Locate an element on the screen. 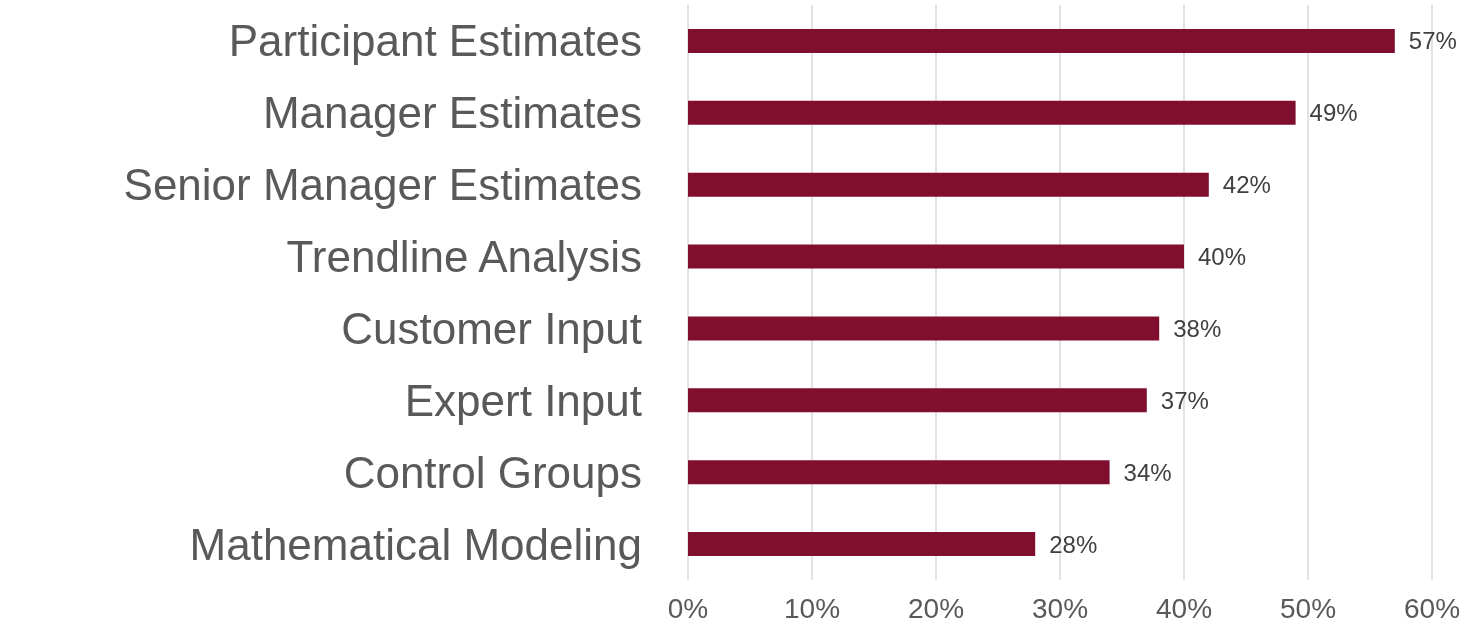  y-tick-label: Participant Estimates is located at coordinates (435, 41).